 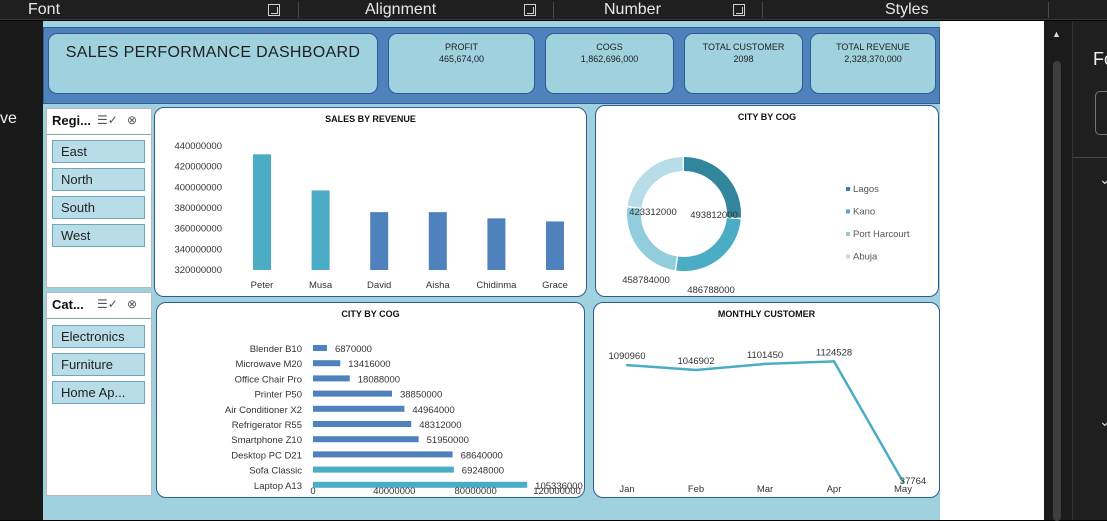 I want to click on y-tick-label: Laptop A13, so click(x=278, y=486).